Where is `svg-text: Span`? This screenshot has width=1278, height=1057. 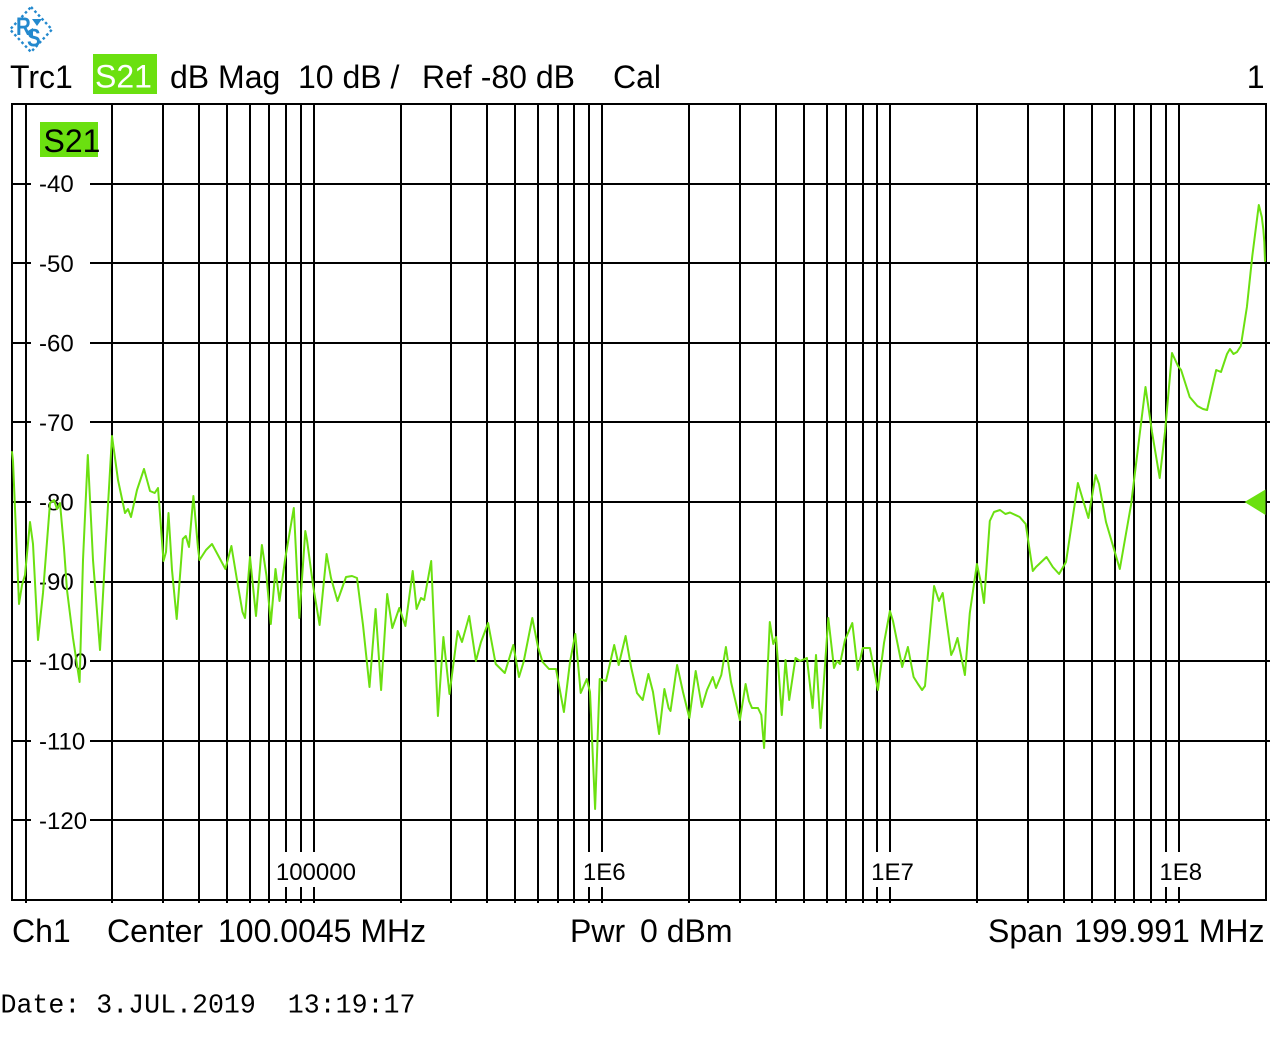
svg-text: Span is located at coordinates (1025, 931).